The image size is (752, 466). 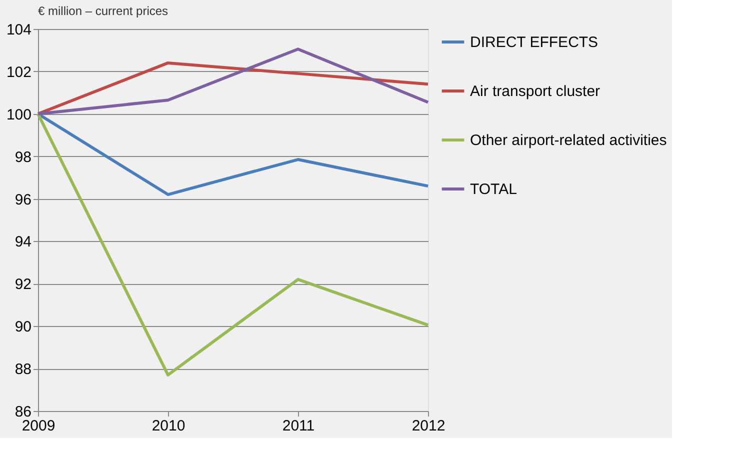 I want to click on y-tick-label: 100, so click(x=19, y=115).